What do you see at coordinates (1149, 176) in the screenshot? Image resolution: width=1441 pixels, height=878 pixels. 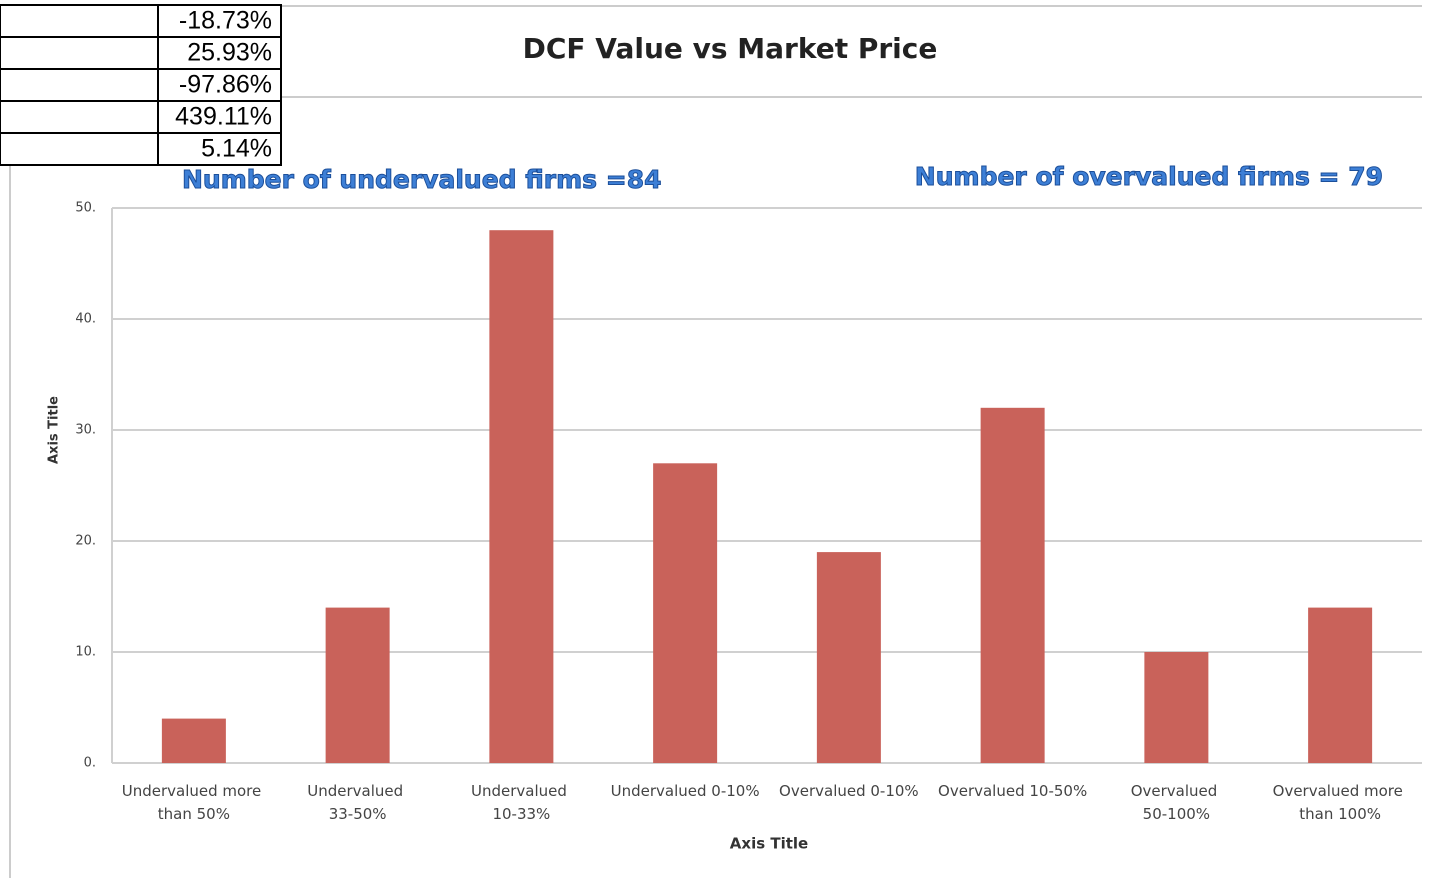 I see `annotation: Number of overvalued firms = 79` at bounding box center [1149, 176].